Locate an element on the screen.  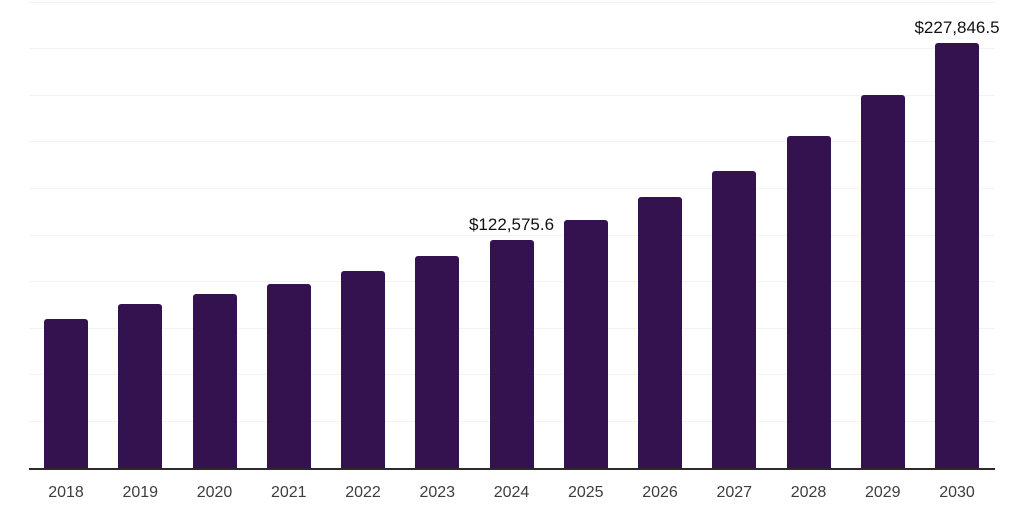
x-tick-2025: 2025 is located at coordinates (585, 492).